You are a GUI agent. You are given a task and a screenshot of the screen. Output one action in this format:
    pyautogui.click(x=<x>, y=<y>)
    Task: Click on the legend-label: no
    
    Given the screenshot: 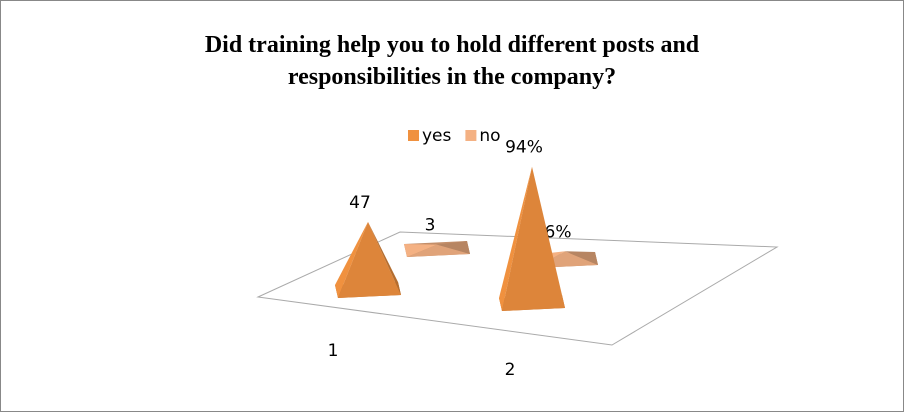 What is the action you would take?
    pyautogui.click(x=489, y=136)
    